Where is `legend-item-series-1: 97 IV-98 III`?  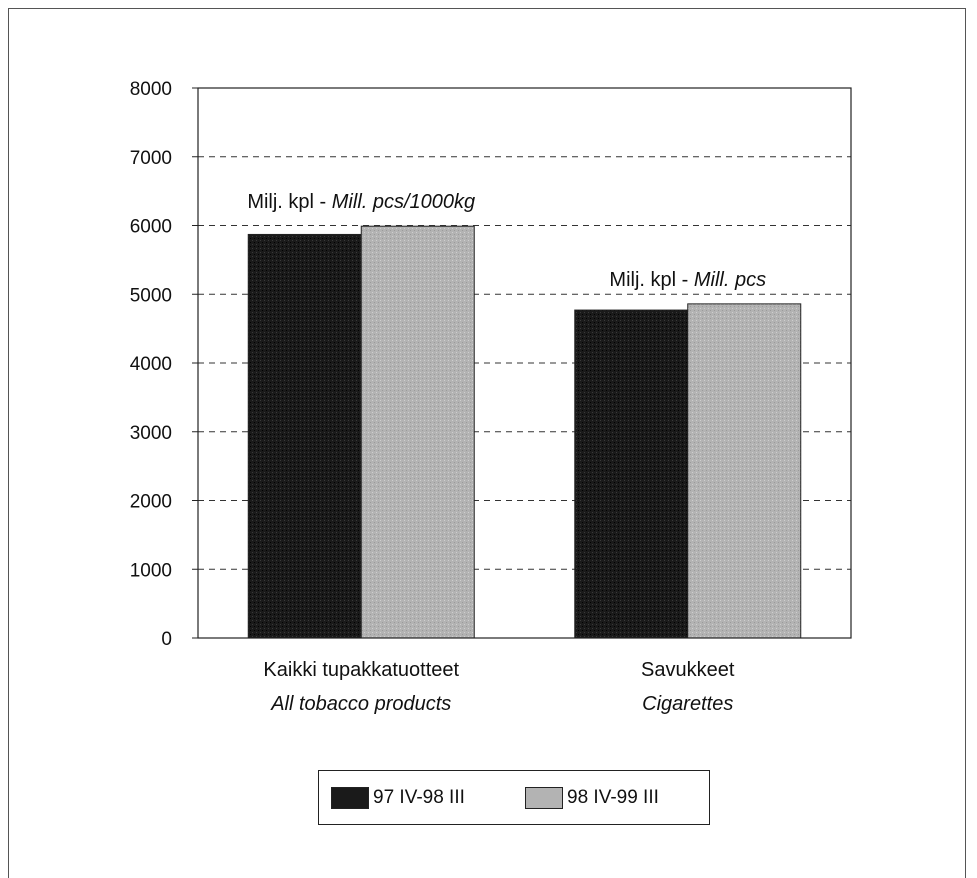
legend-item-series-1: 97 IV-98 III is located at coordinates (398, 798).